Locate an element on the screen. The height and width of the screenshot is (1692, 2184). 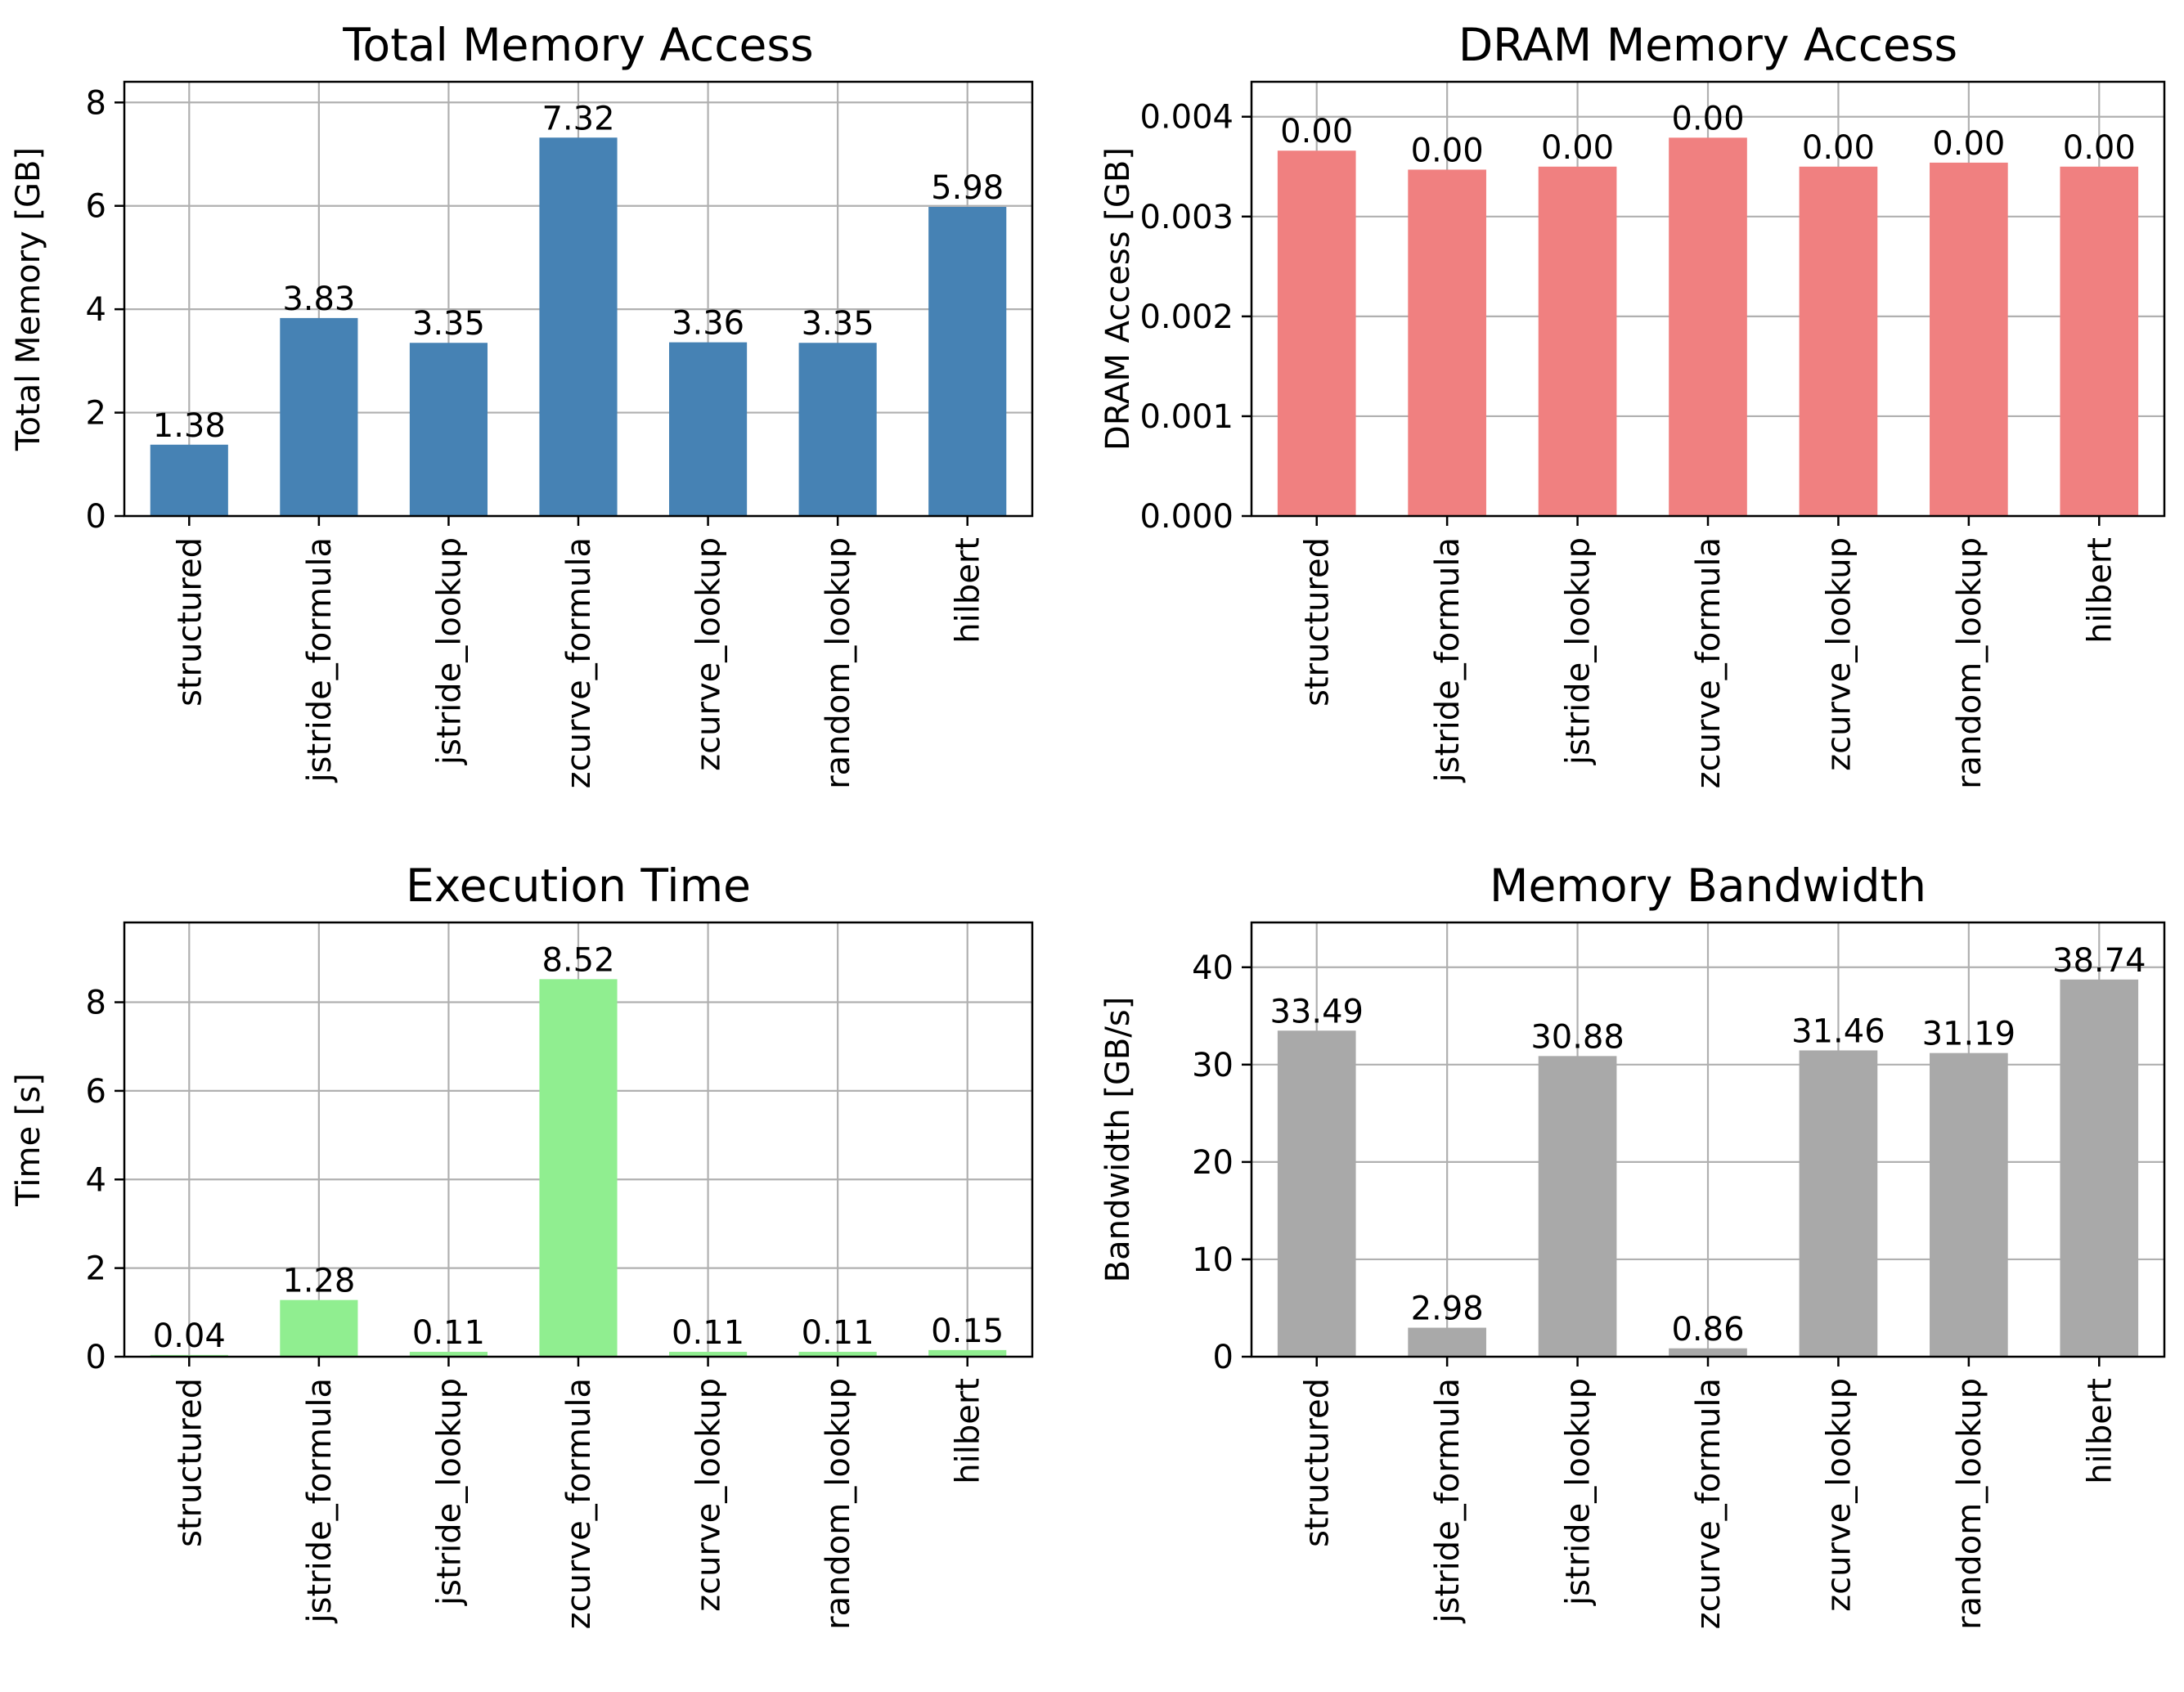
y-tick-label: 4 is located at coordinates (96, 310).